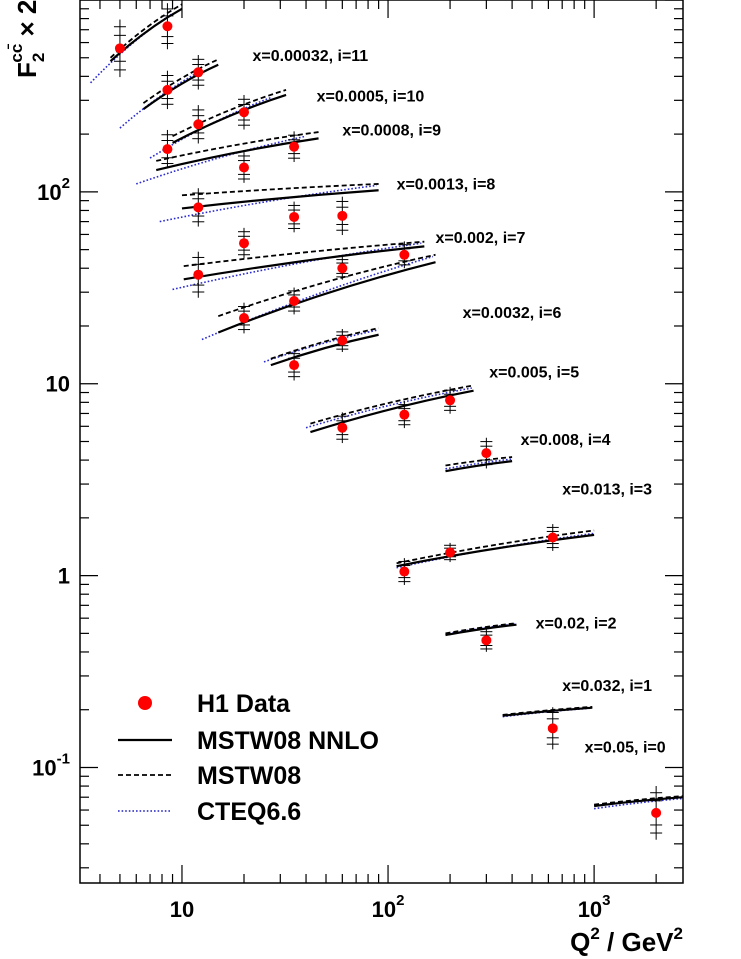  Describe the element at coordinates (391, 130) in the screenshot. I see `bin-label-3: x=0.0008, i=9` at that location.